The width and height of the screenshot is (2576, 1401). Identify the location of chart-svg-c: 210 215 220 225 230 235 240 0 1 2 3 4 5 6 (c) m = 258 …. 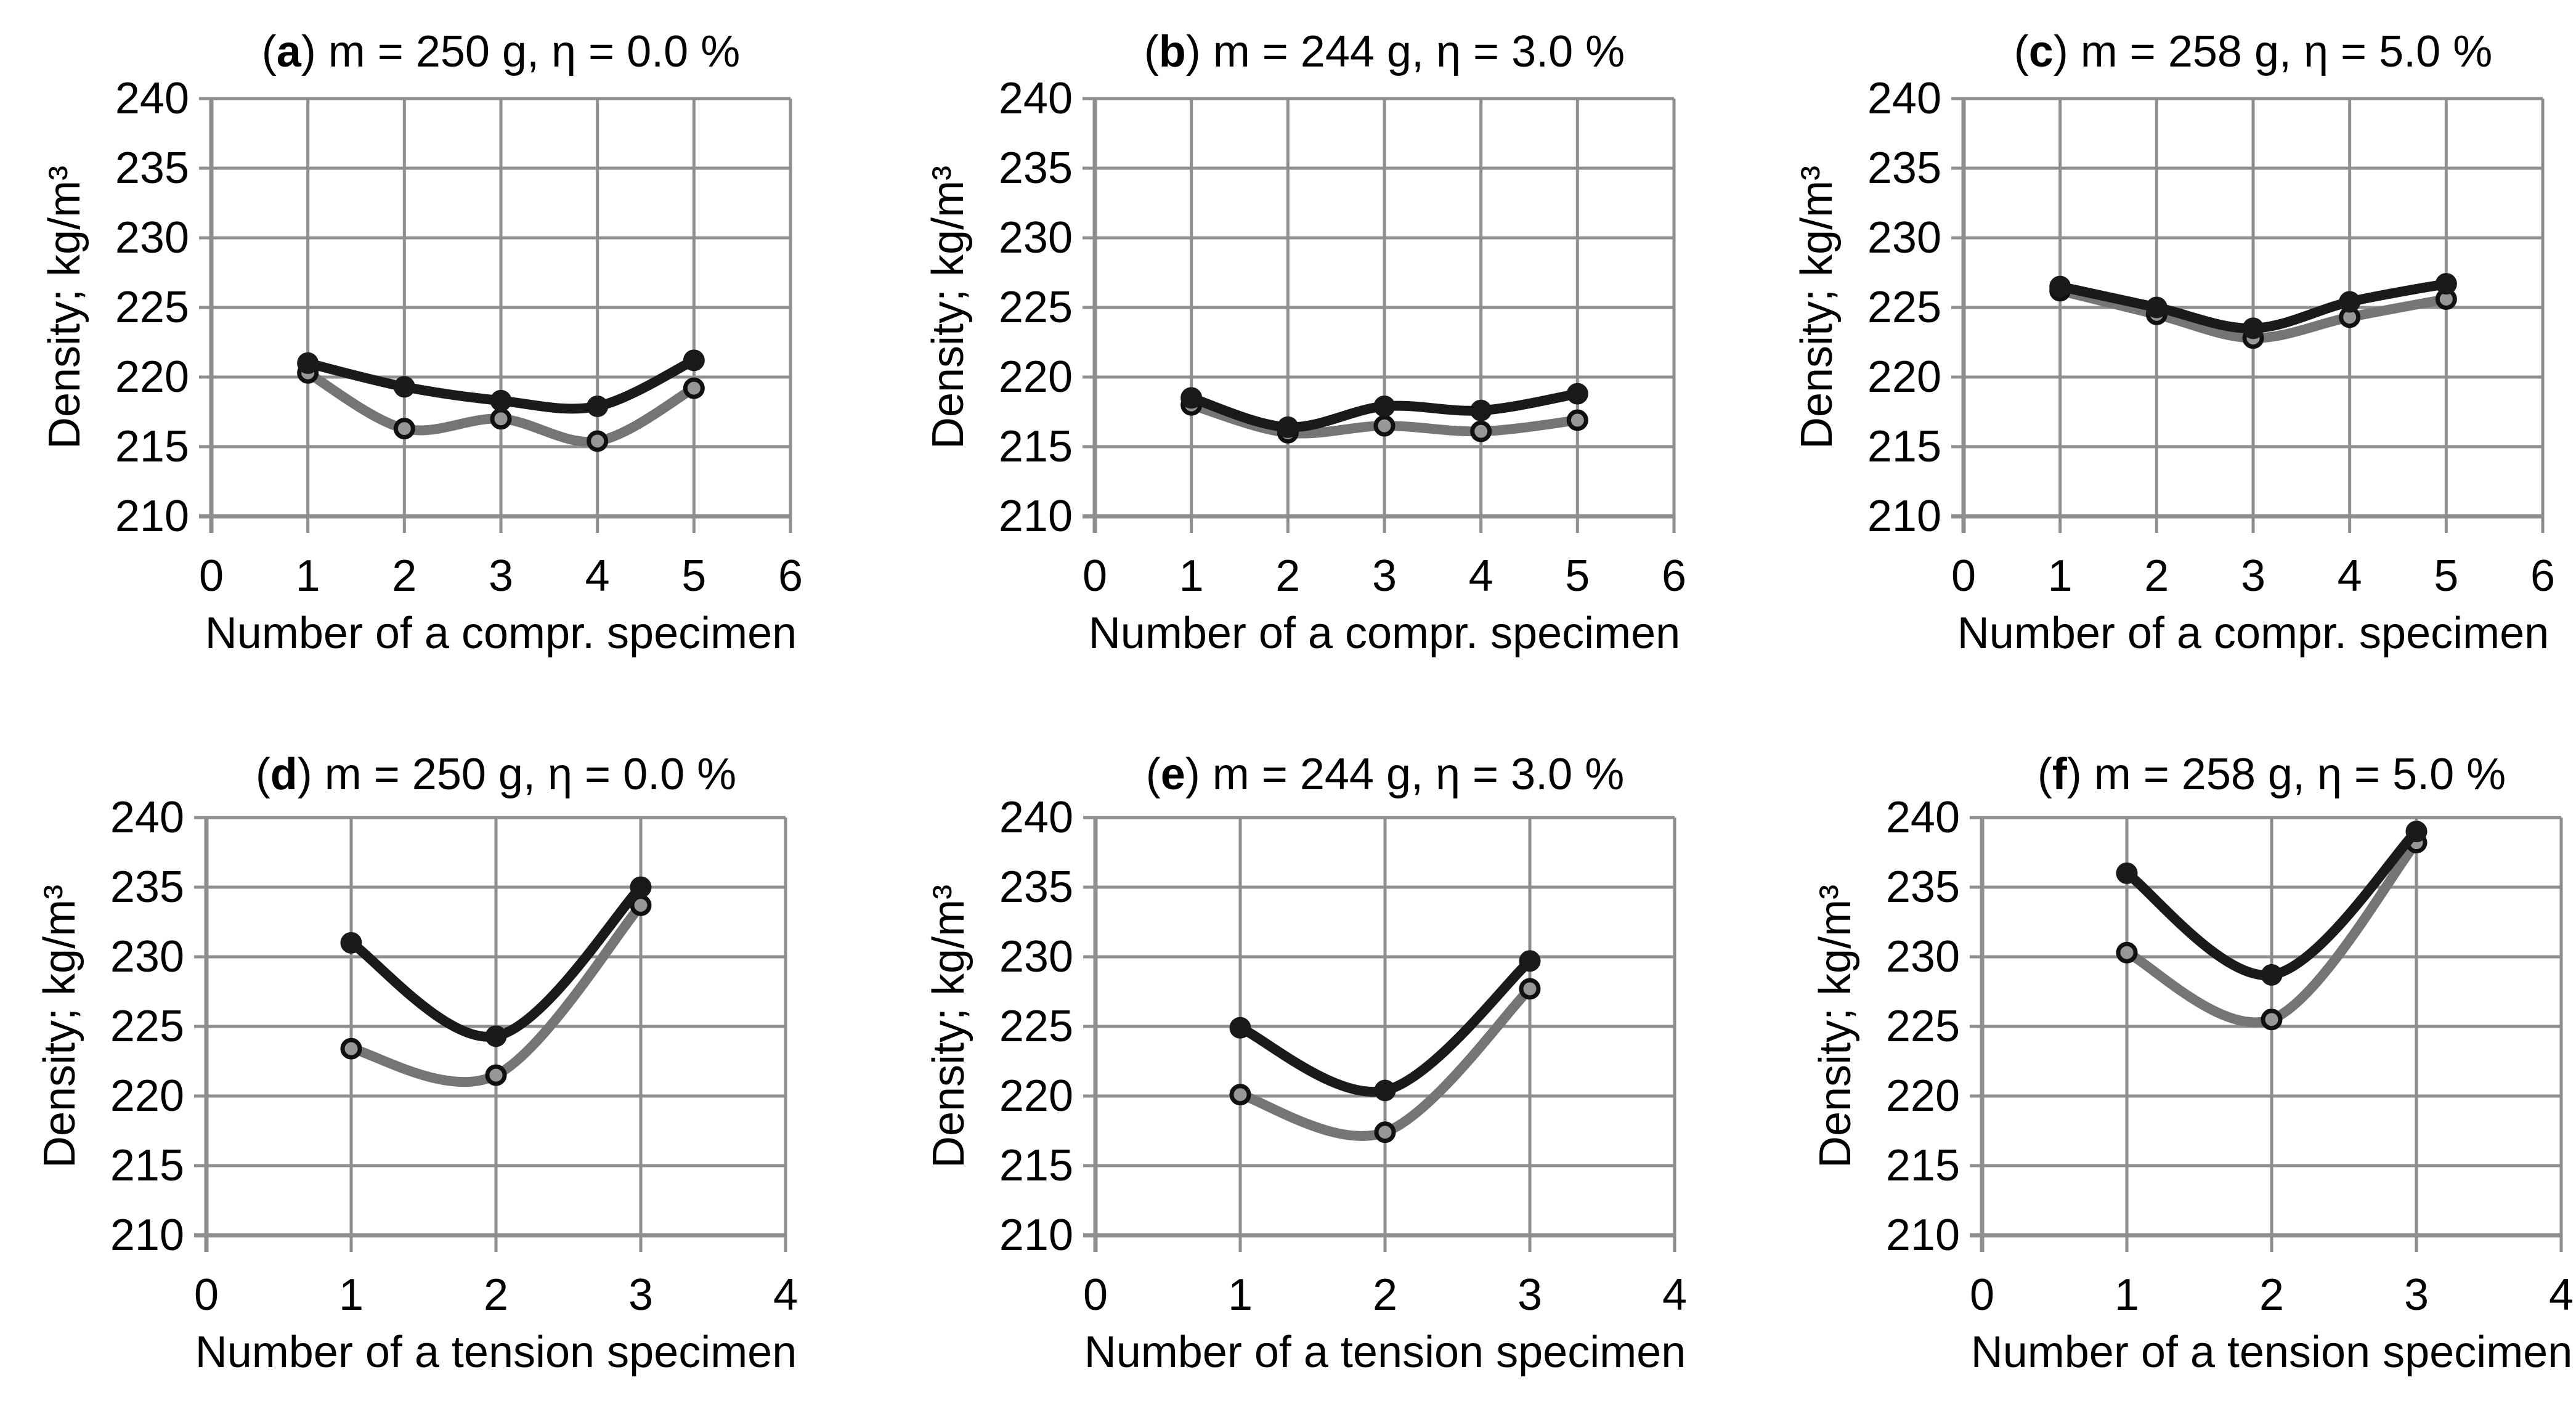
(2173, 342).